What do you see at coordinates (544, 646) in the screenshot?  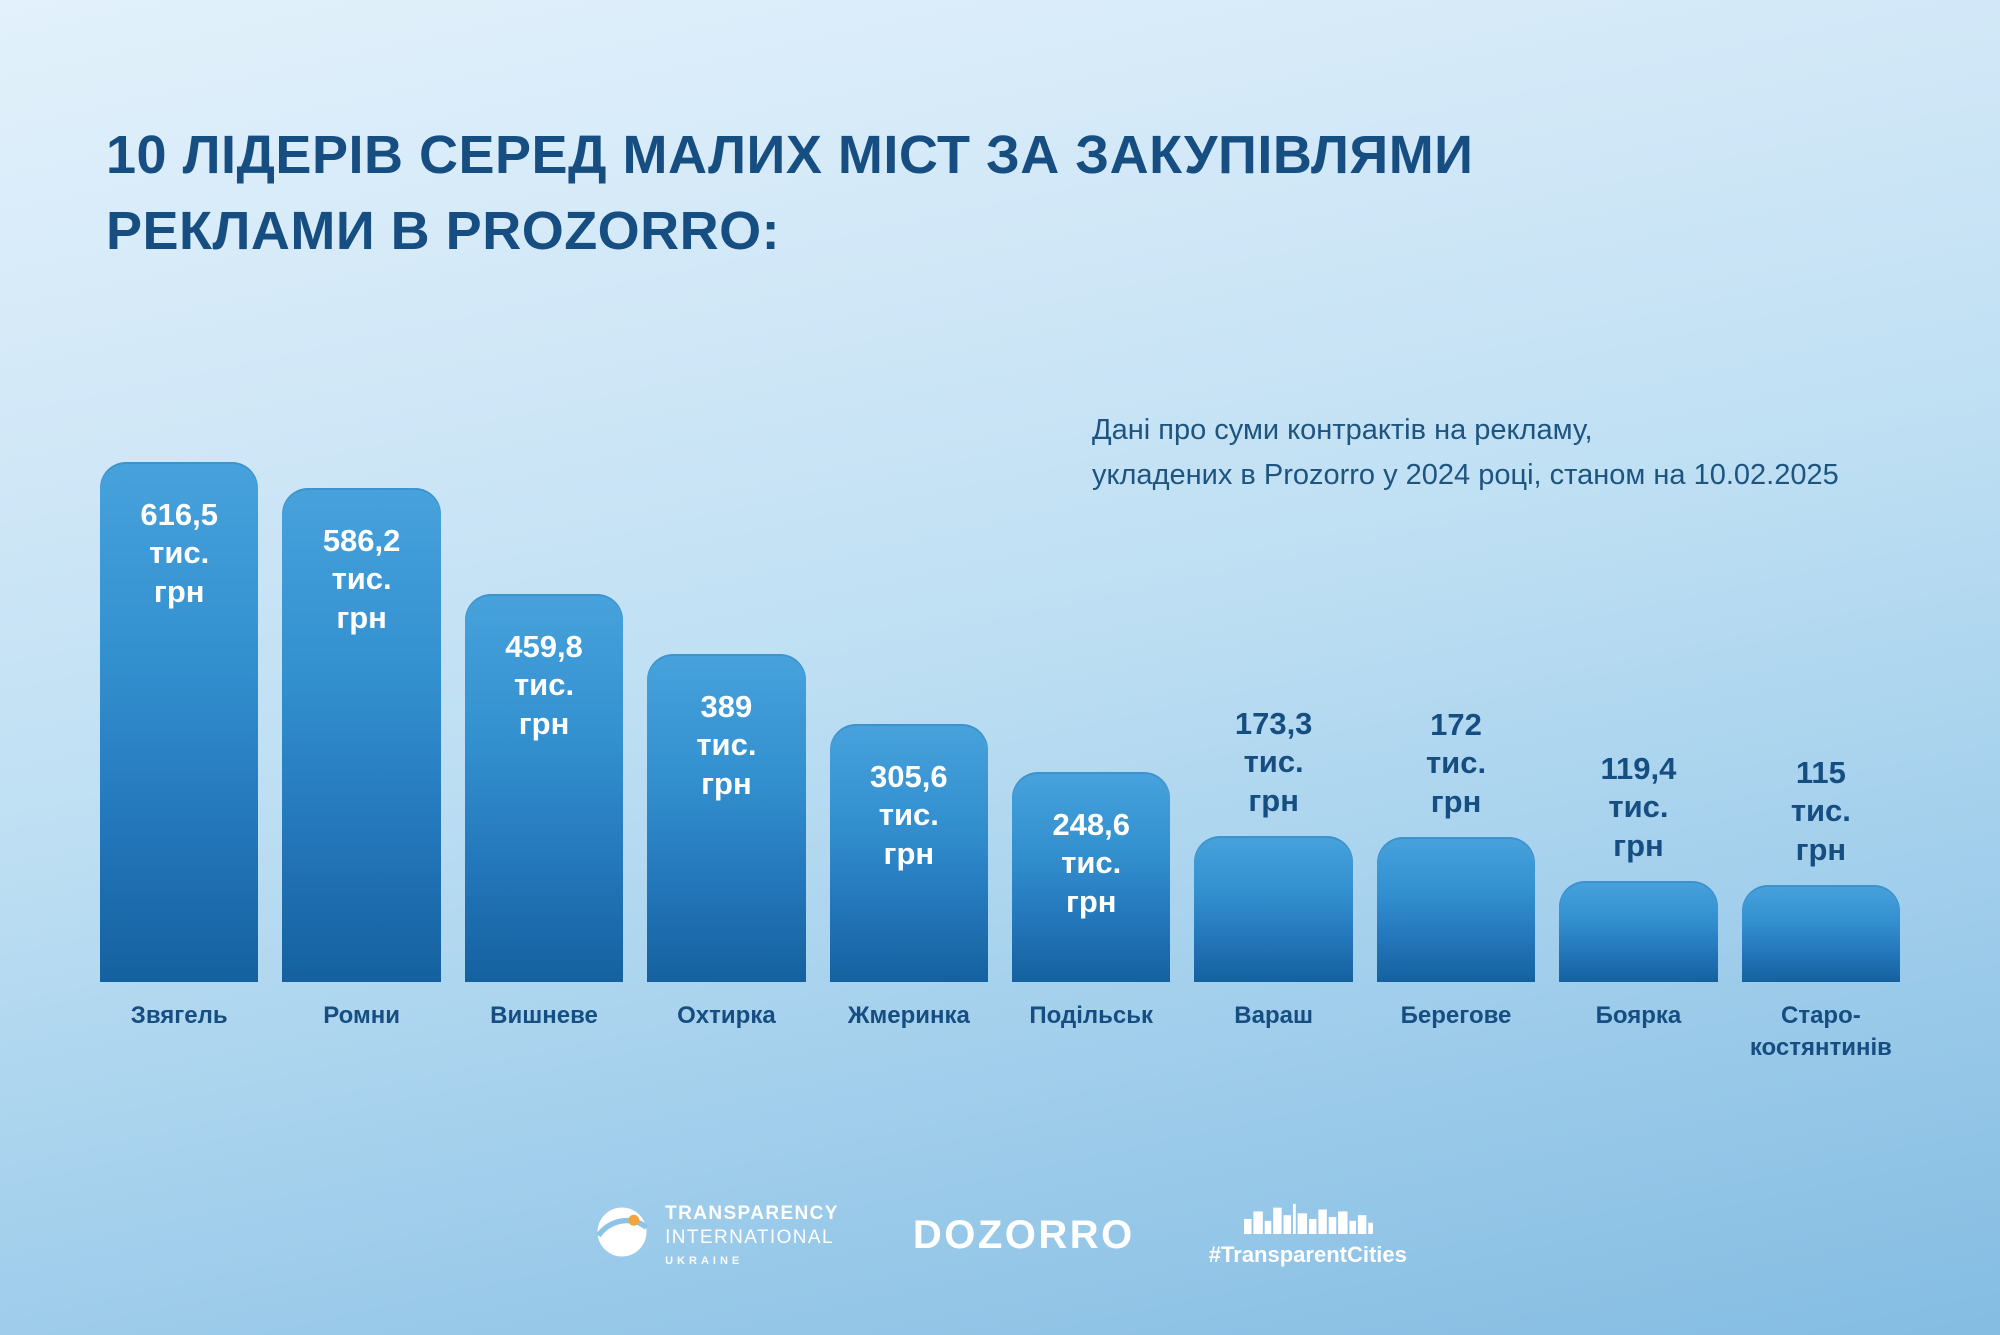 I see `value-label-line: 459,8` at bounding box center [544, 646].